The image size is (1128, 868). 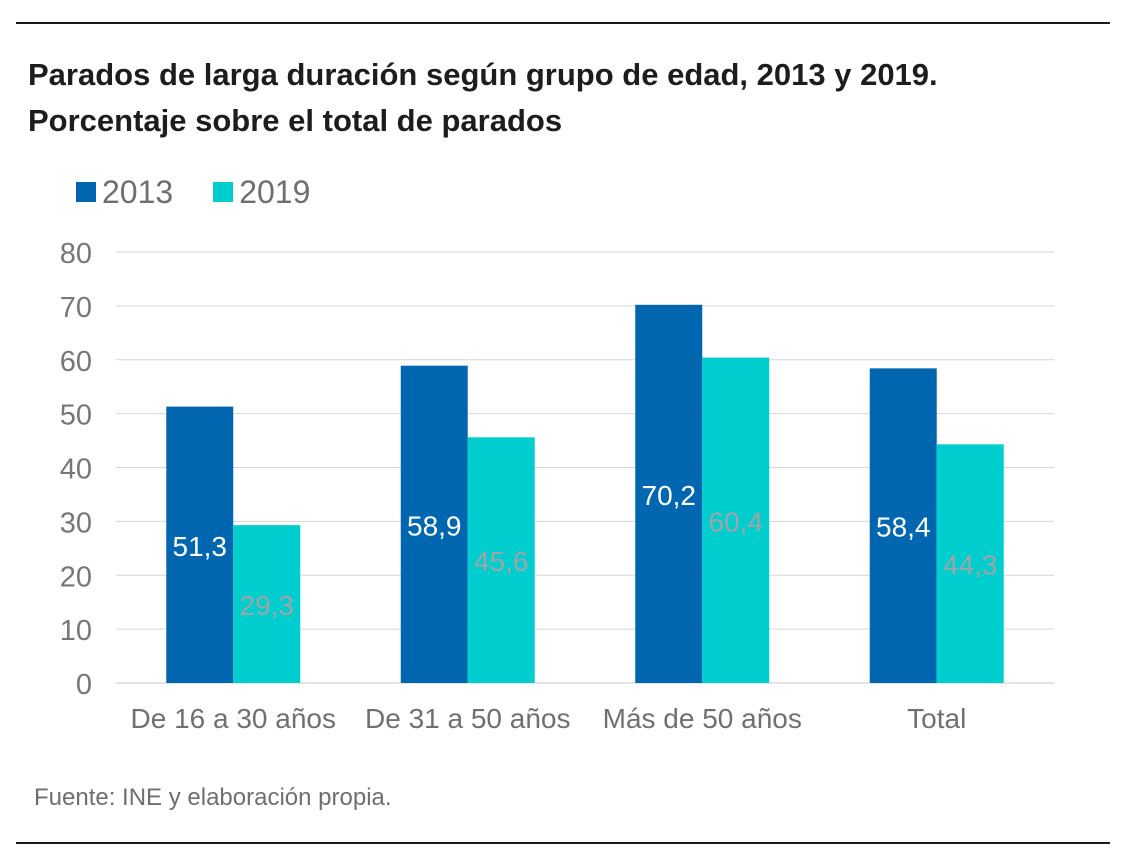 I want to click on legend-item-2013: 2013, so click(x=124, y=192).